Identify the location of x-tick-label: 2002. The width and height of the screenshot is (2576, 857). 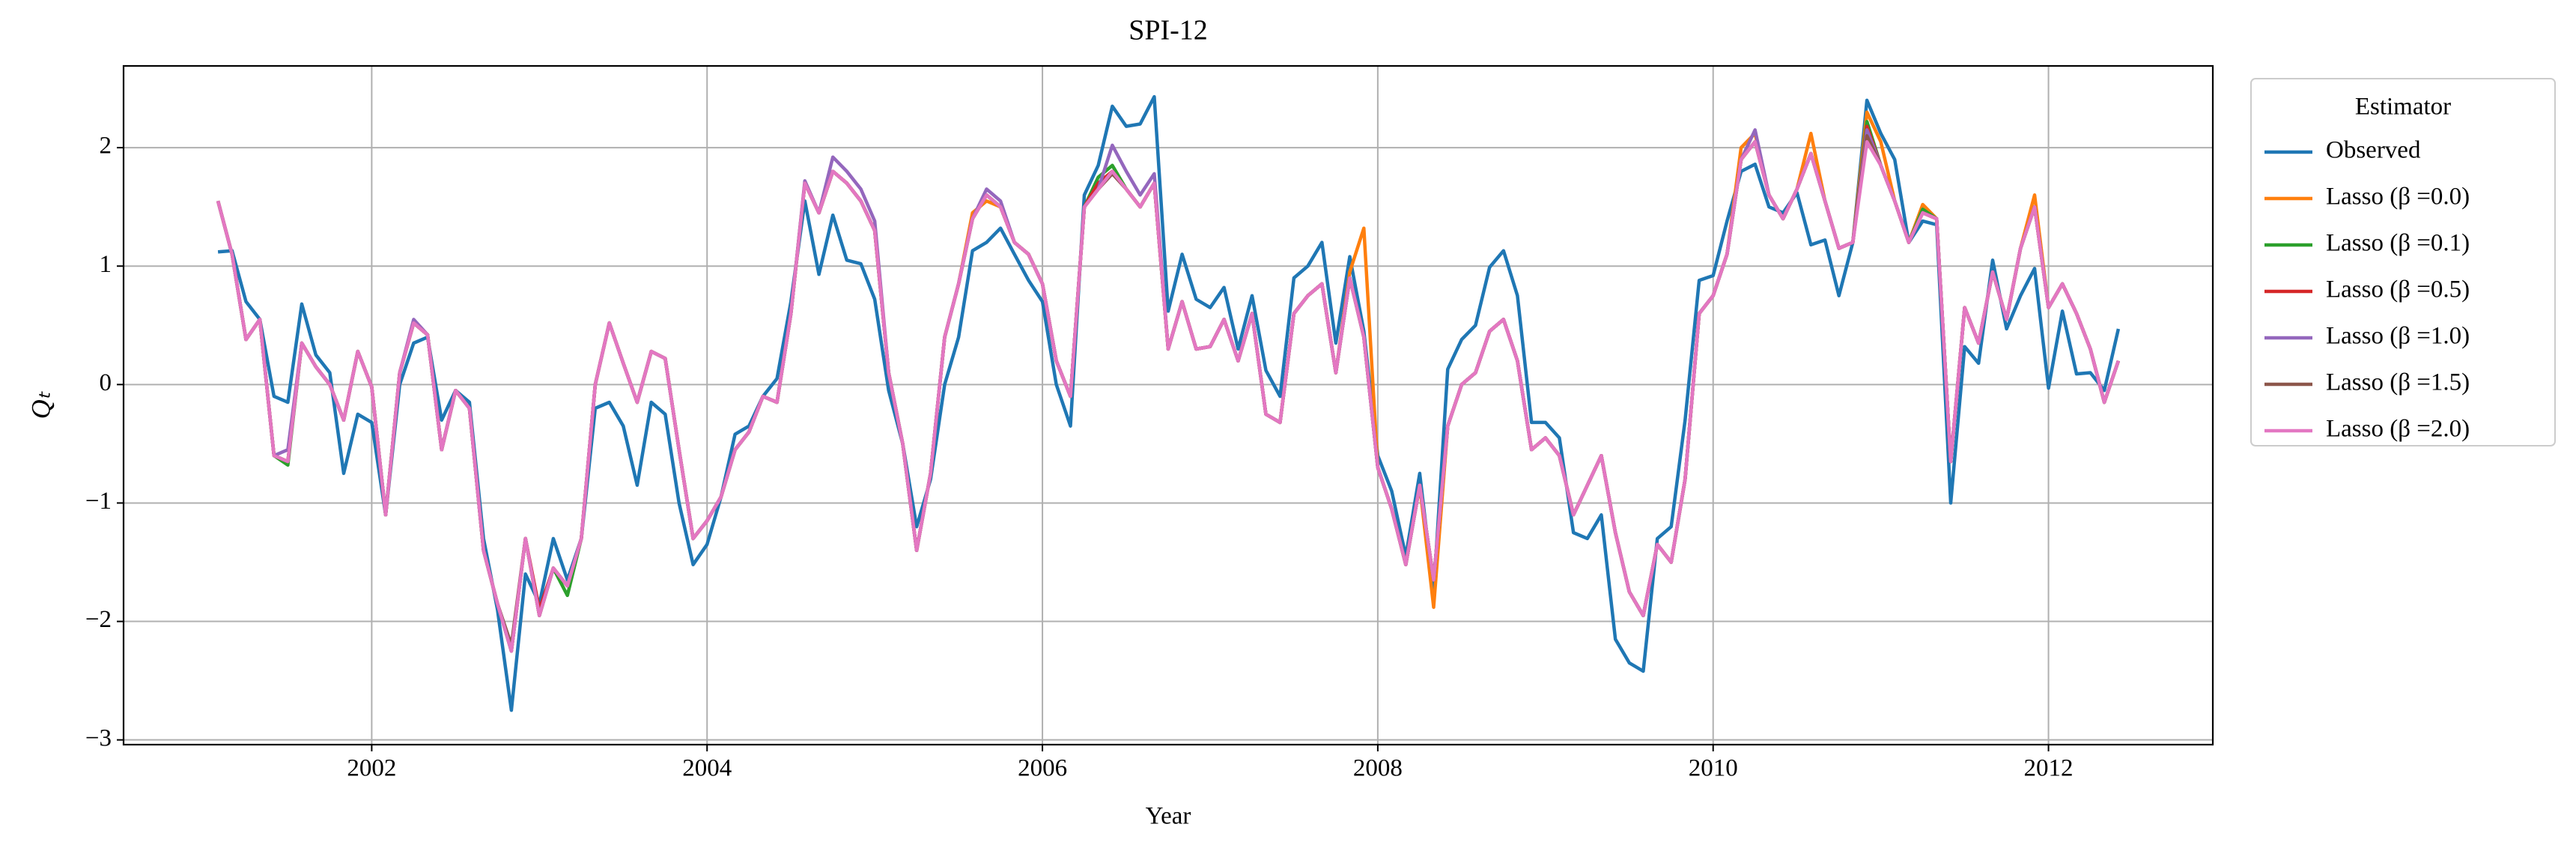
(371, 768).